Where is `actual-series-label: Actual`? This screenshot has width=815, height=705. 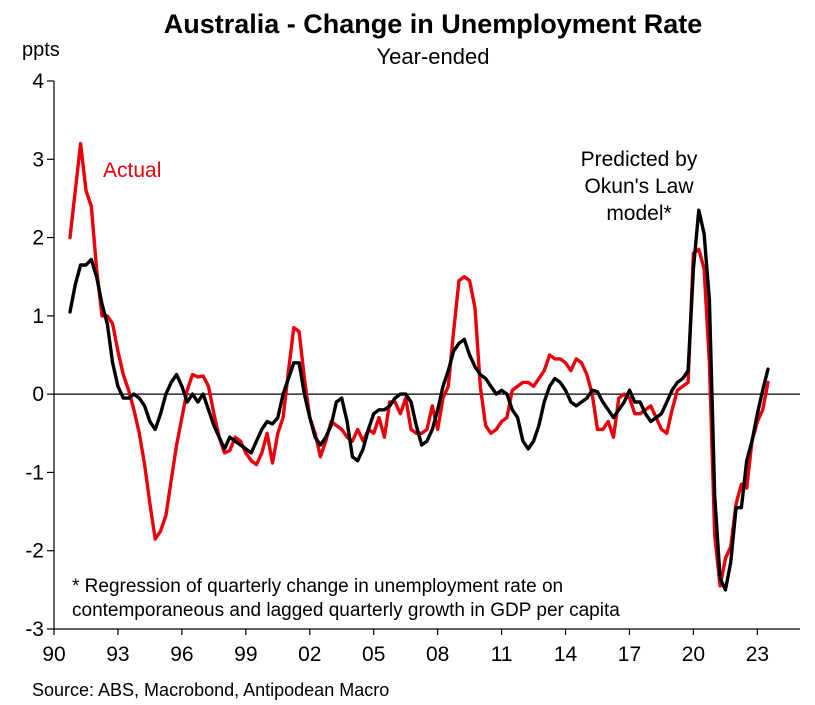 actual-series-label: Actual is located at coordinates (132, 170).